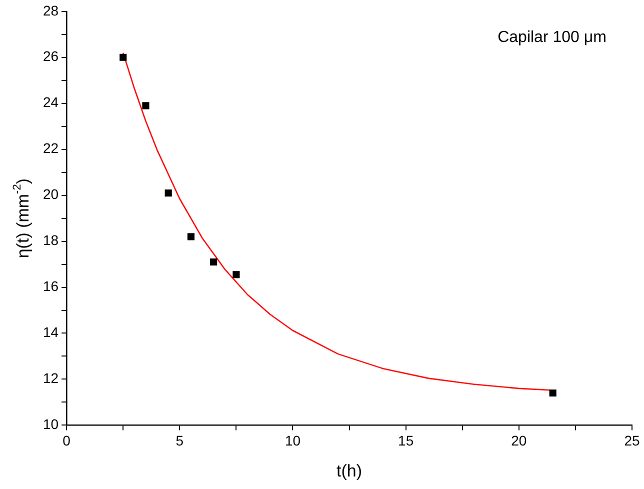 Image resolution: width=644 pixels, height=489 pixels. What do you see at coordinates (632, 440) in the screenshot?
I see `x-tick-label: 25` at bounding box center [632, 440].